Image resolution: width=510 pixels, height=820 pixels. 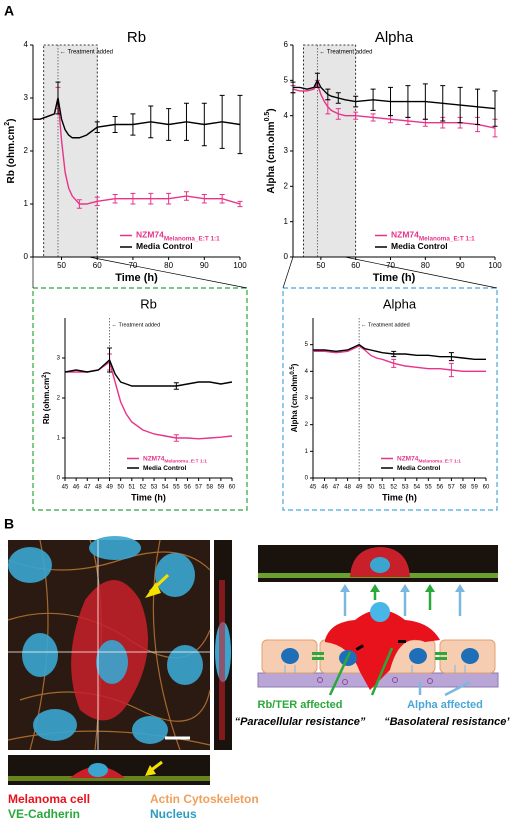 I want to click on y-tick-label: 3, so click(x=307, y=399).